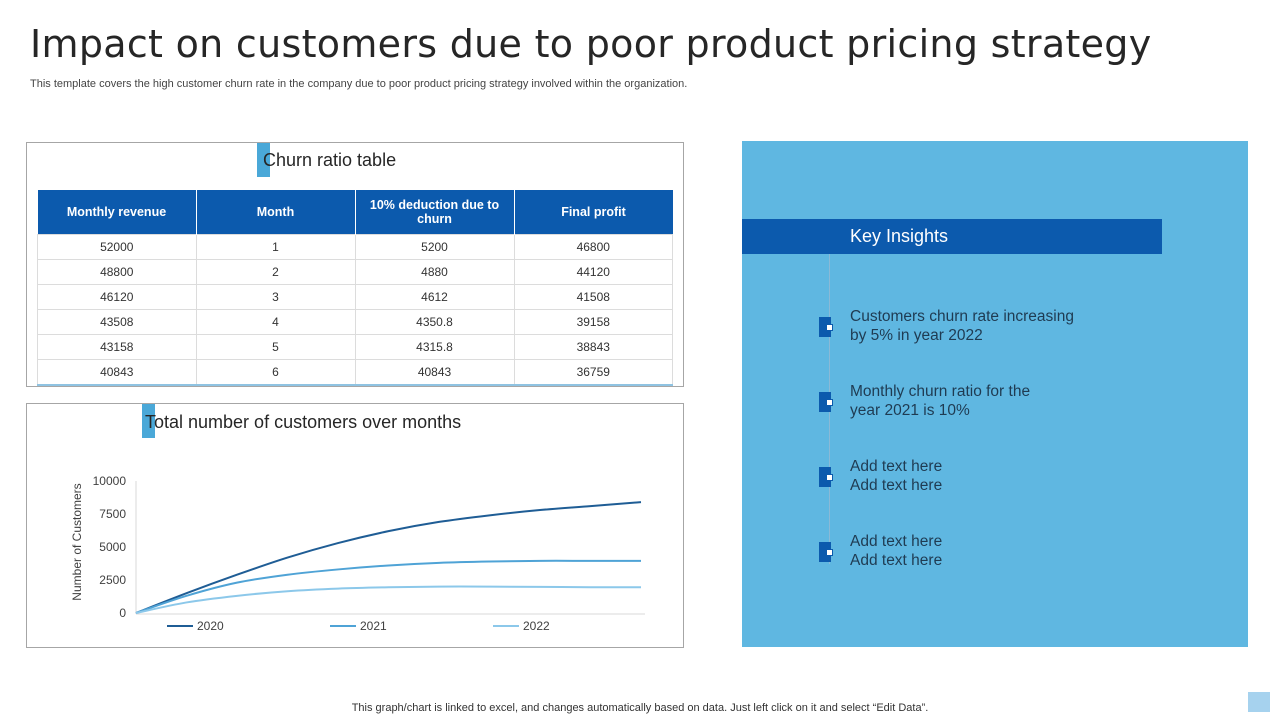 The height and width of the screenshot is (720, 1280). I want to click on table-cell: 43158, so click(117, 347).